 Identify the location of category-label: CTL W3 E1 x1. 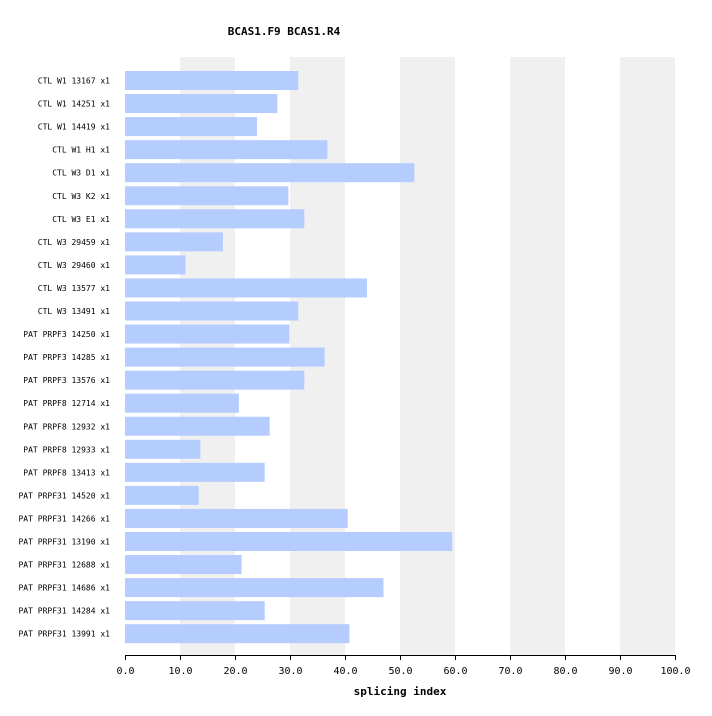
(81, 219).